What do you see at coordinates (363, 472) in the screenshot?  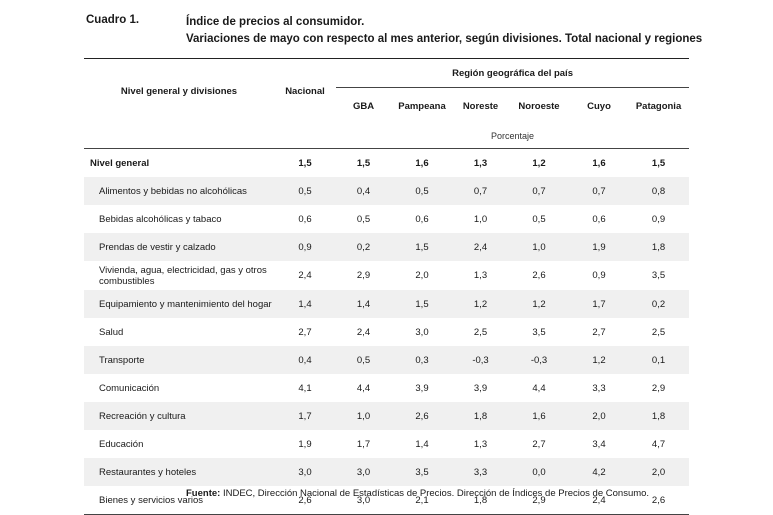 I see `cell-gba: 3,0` at bounding box center [363, 472].